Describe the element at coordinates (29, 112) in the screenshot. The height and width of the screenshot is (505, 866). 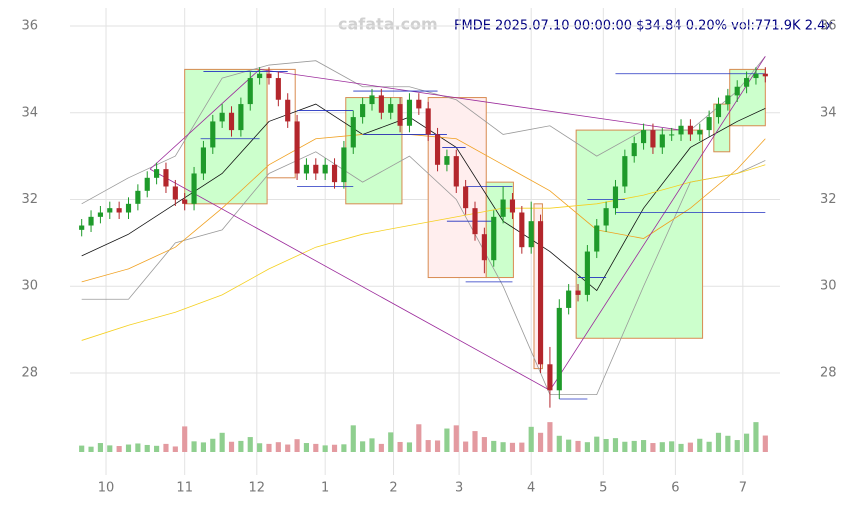
I see `y-tick-label: 34` at that location.